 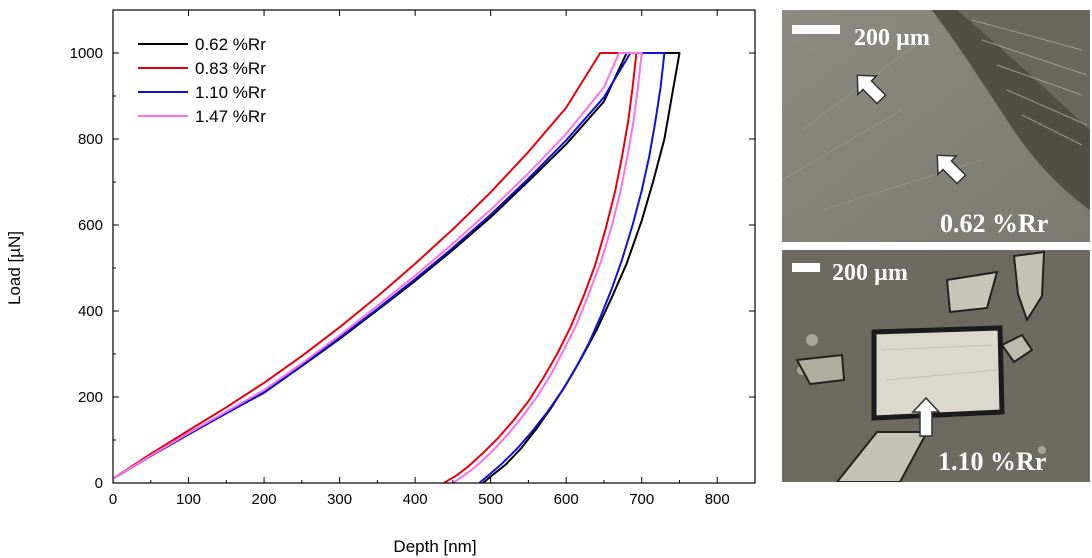 I want to click on x-tick-label: 500, so click(x=490, y=499).